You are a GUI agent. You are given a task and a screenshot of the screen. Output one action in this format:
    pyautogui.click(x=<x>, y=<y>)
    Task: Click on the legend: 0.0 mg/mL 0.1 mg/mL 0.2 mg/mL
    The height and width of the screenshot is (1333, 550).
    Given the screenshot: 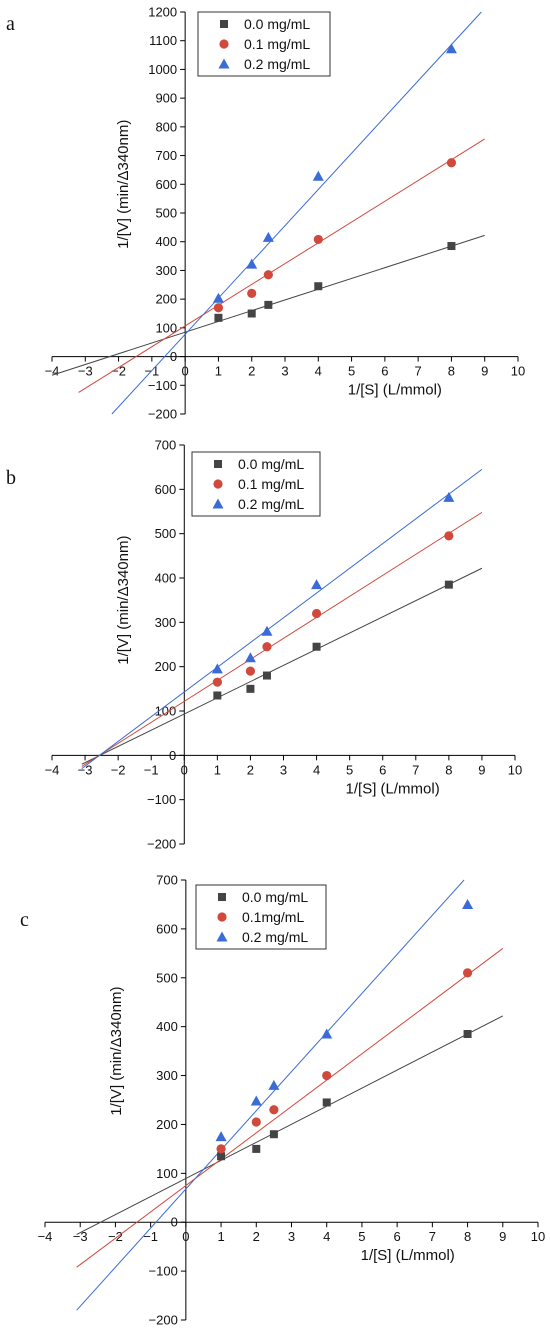 What is the action you would take?
    pyautogui.click(x=256, y=484)
    